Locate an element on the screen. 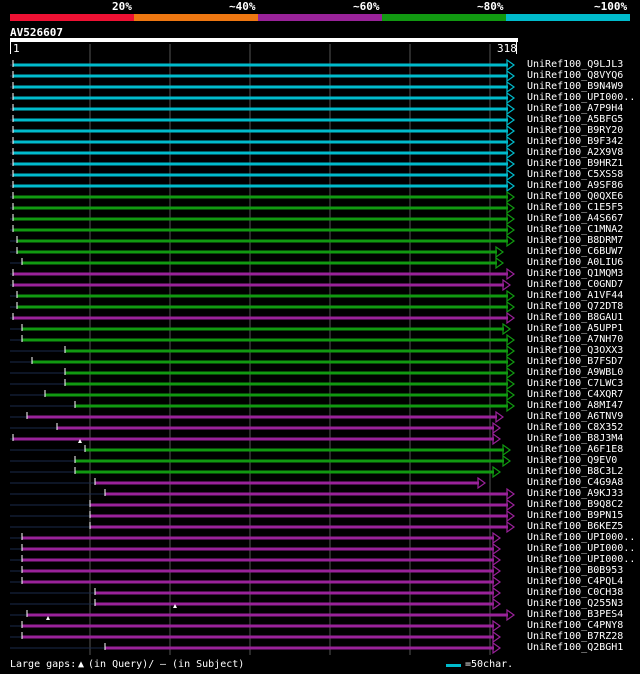 The image size is (640, 674). hit-label: UniRef100_A9WBL0 is located at coordinates (575, 372).